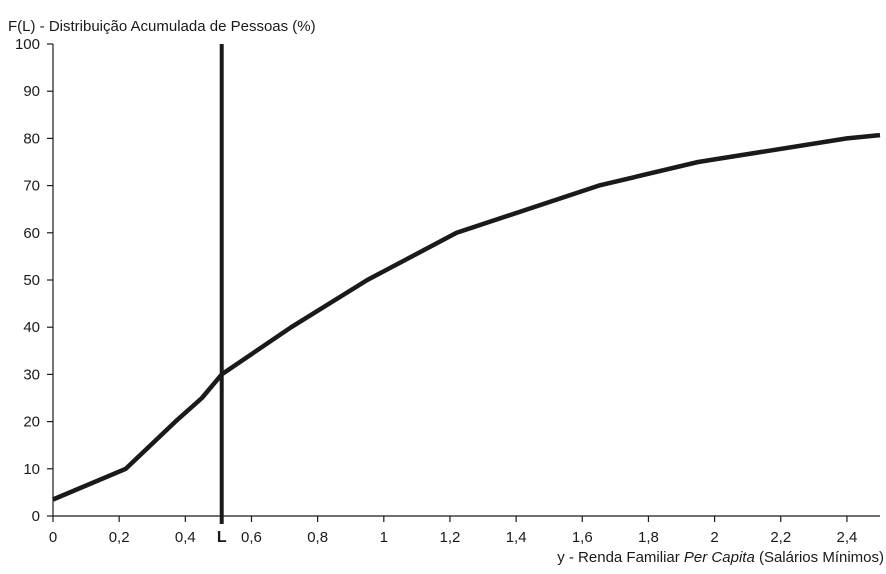 The image size is (886, 574). What do you see at coordinates (31, 469) in the screenshot?
I see `y-tick-label: 10` at bounding box center [31, 469].